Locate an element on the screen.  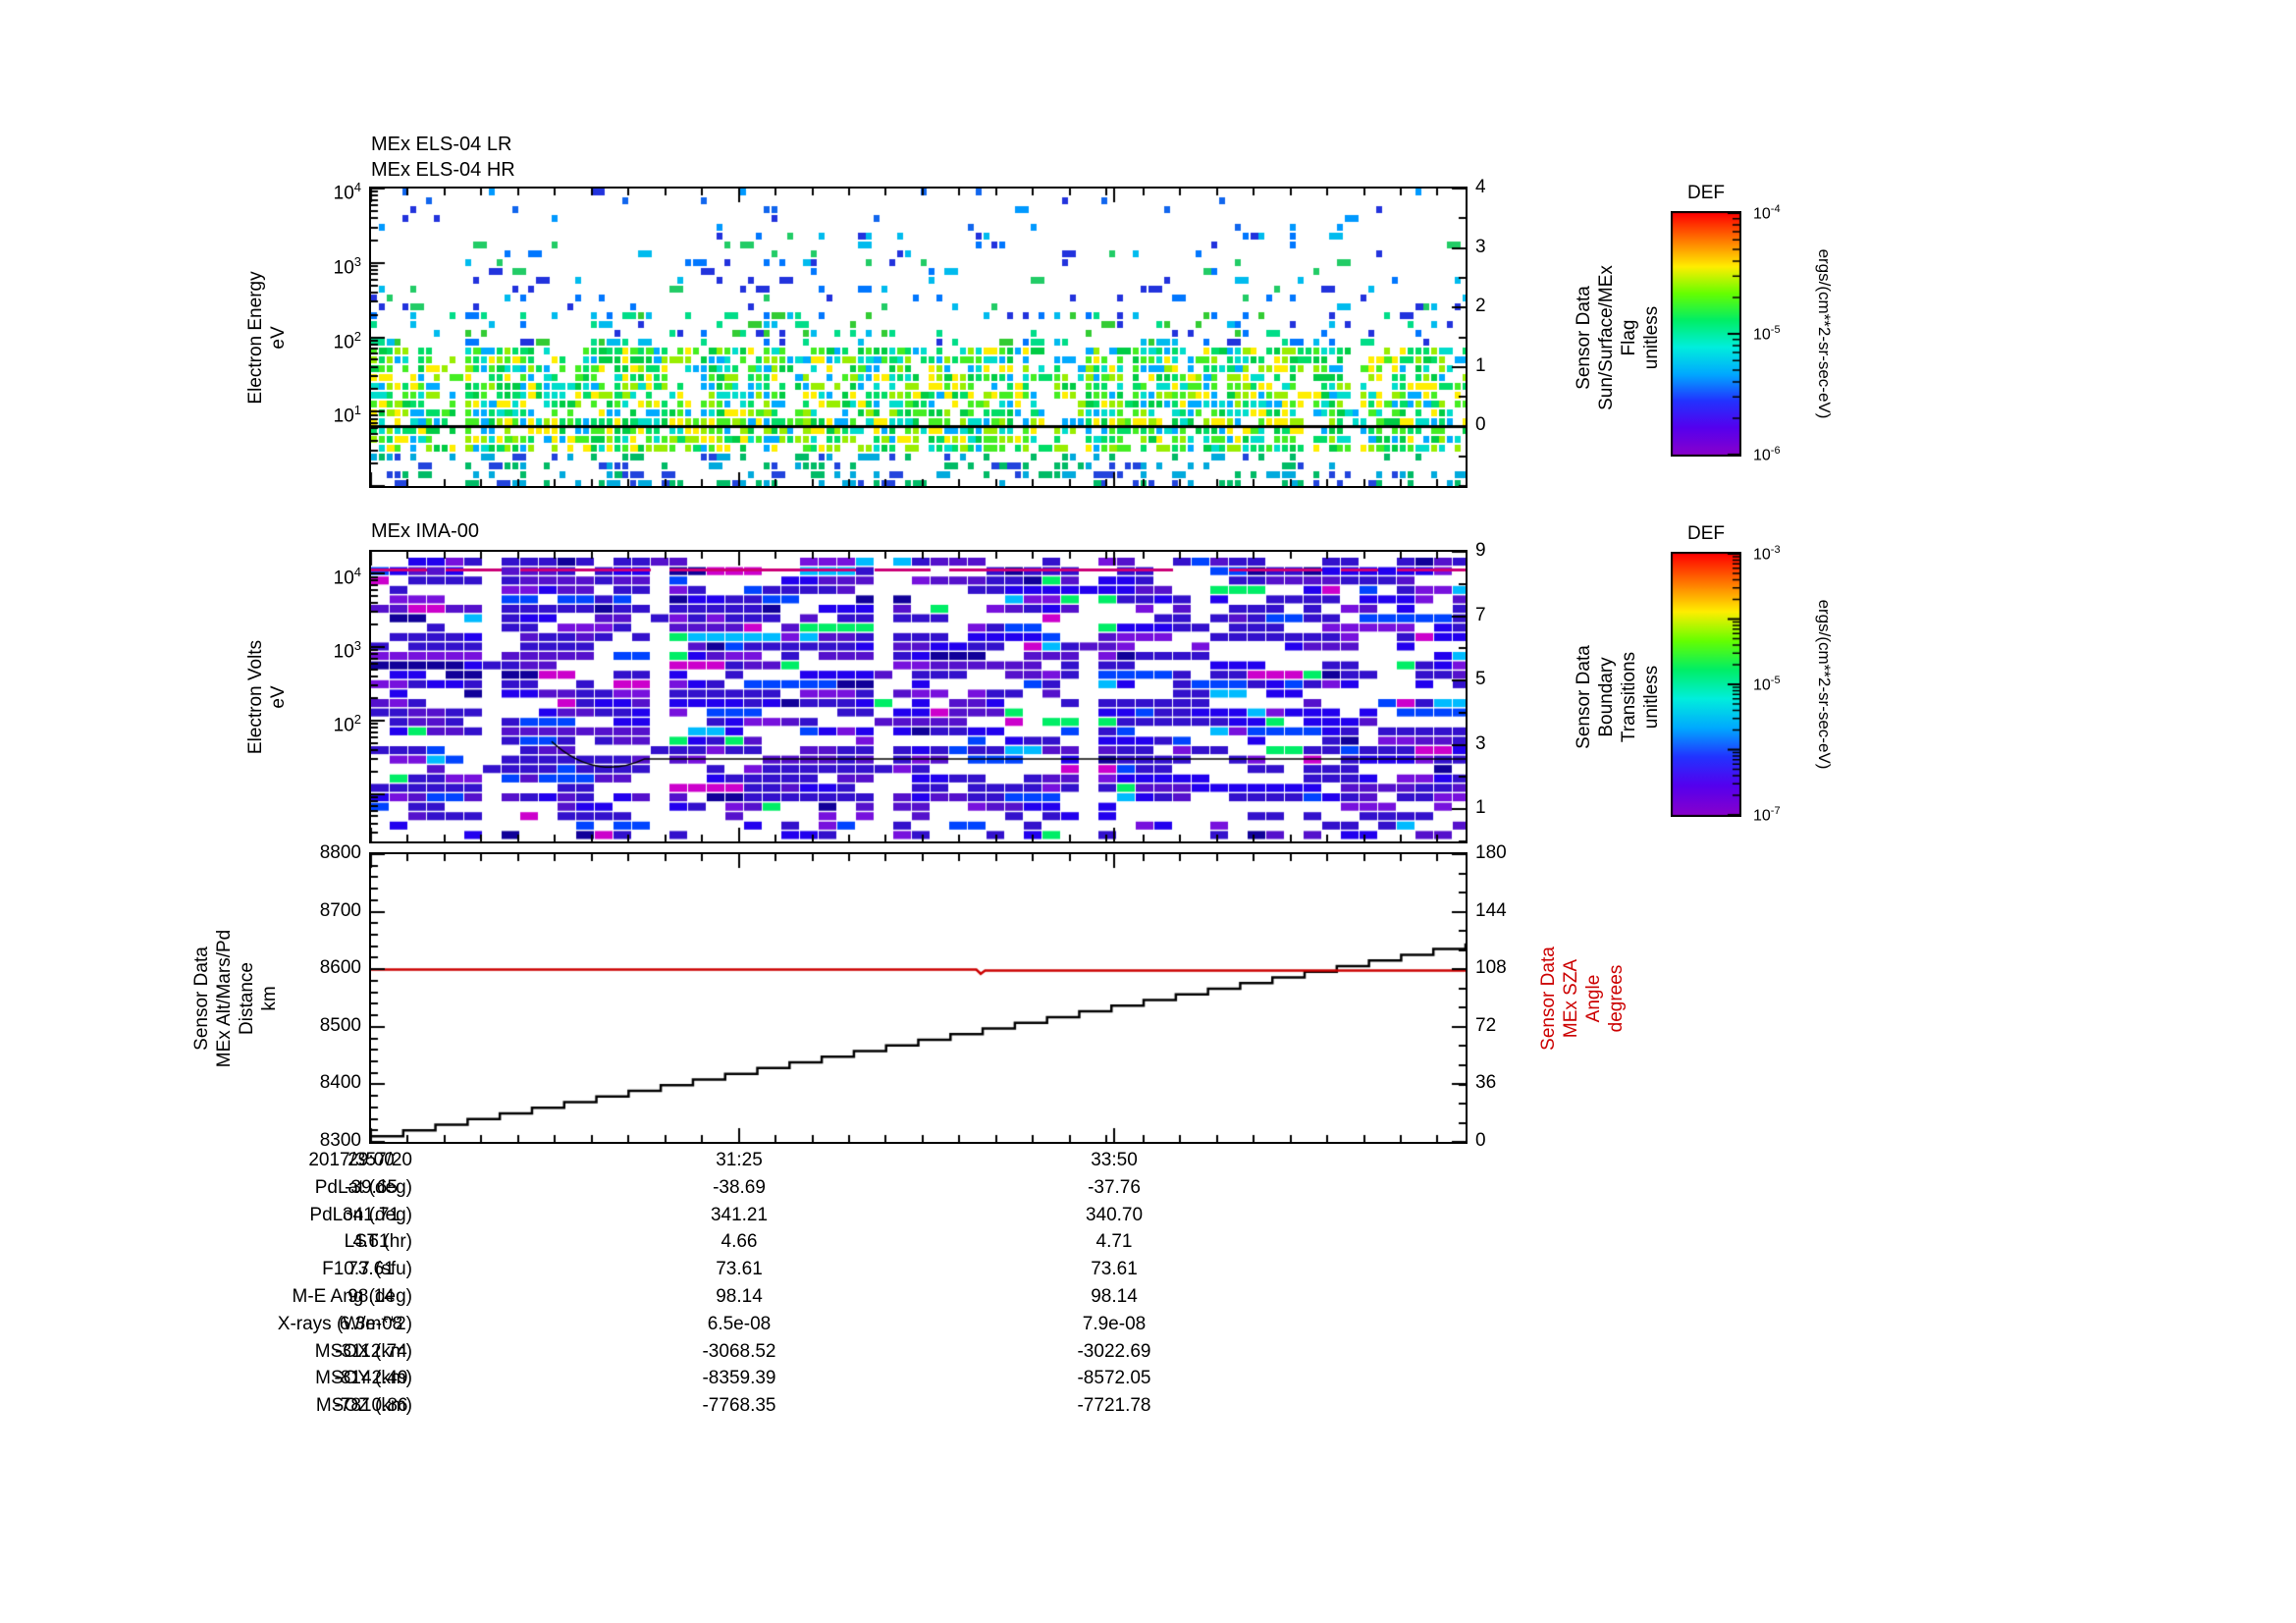
colorbar-els is located at coordinates (1706, 334).